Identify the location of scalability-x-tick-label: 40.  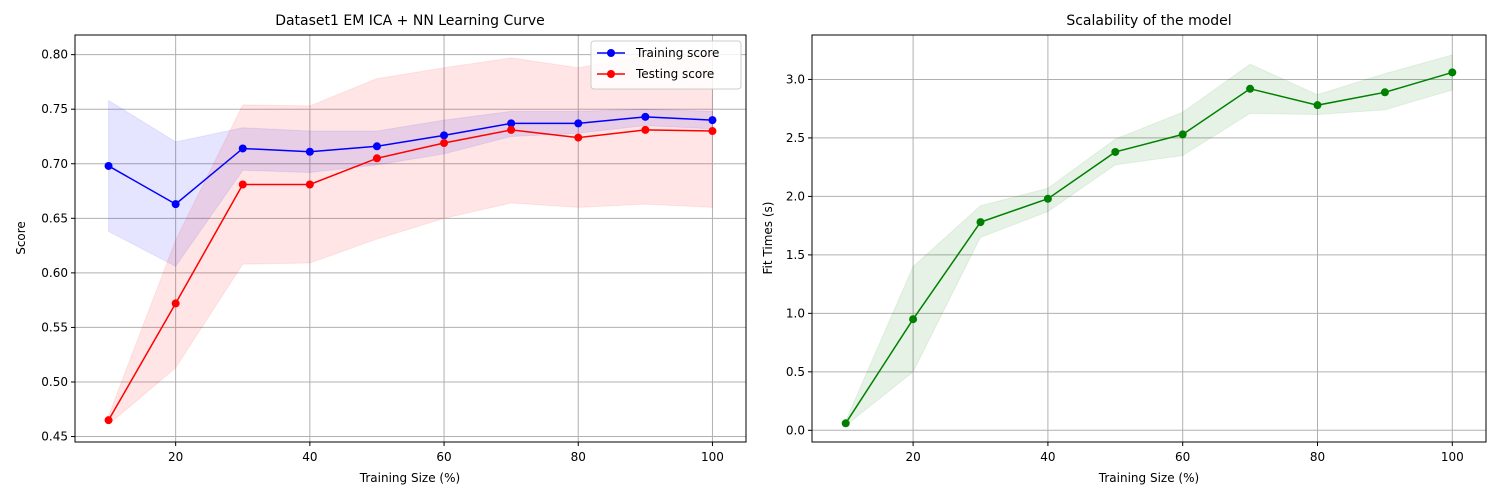
(1047, 457).